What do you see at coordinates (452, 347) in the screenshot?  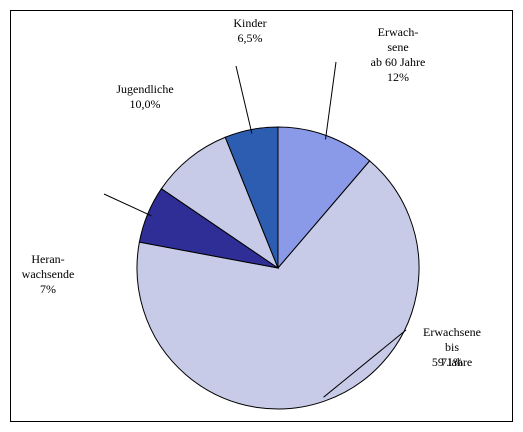 I see `slice-label: Erwachsene bis 59 Jahre` at bounding box center [452, 347].